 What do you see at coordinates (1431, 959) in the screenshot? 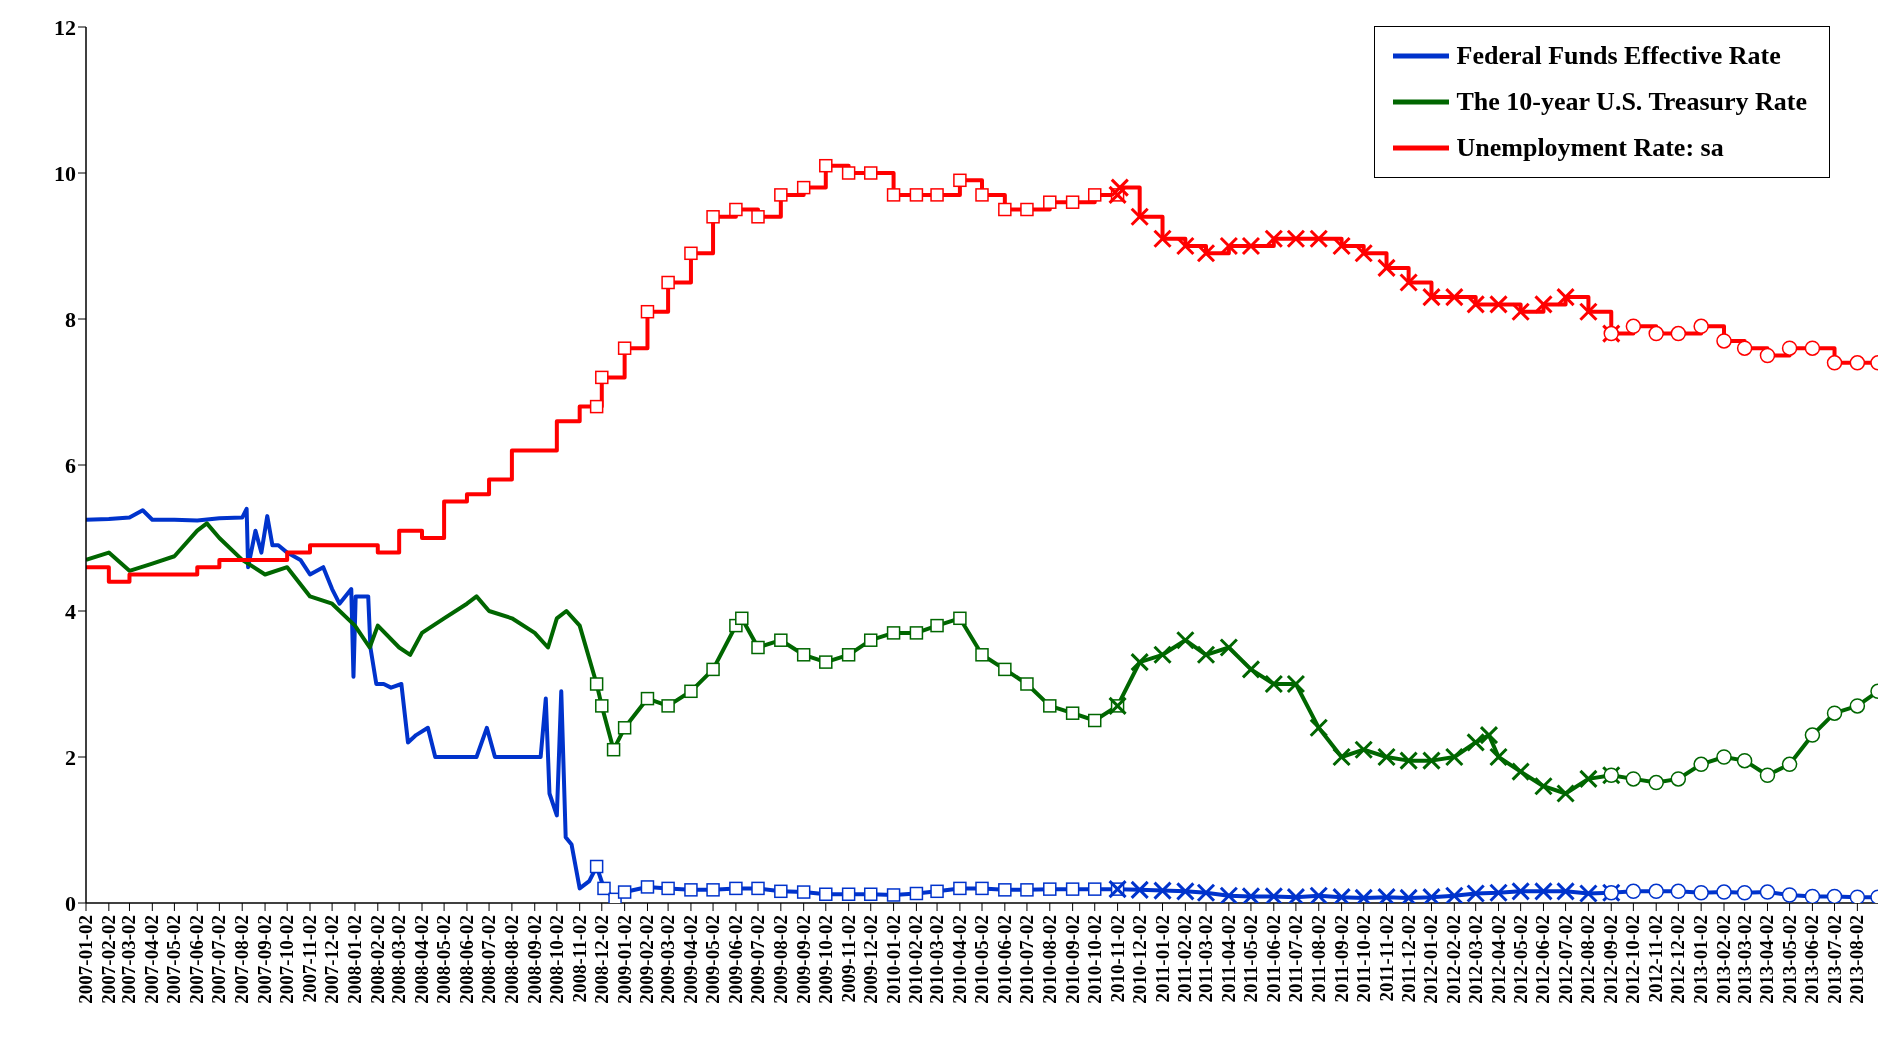
I see `x-tick-label: 2012-01-02` at bounding box center [1431, 959].